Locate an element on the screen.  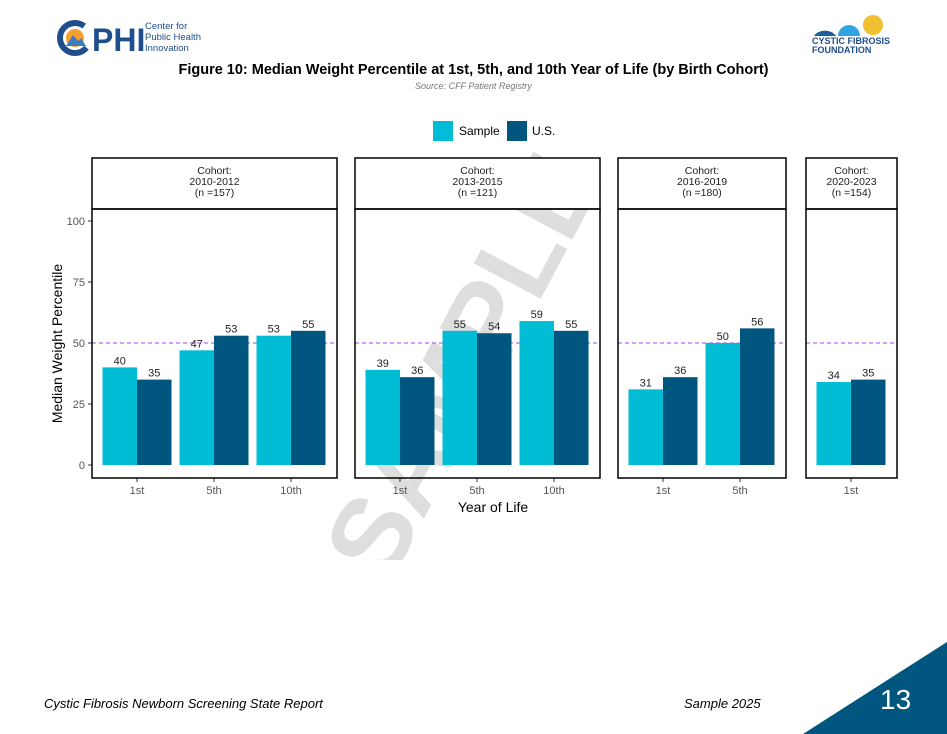
legend-swatch-sample is located at coordinates (443, 131).